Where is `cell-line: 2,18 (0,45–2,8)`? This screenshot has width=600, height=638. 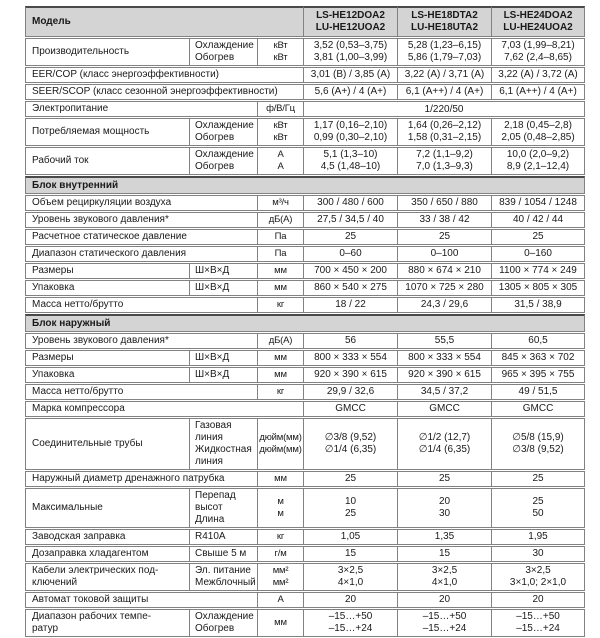 cell-line: 2,18 (0,45–2,8) is located at coordinates (538, 125).